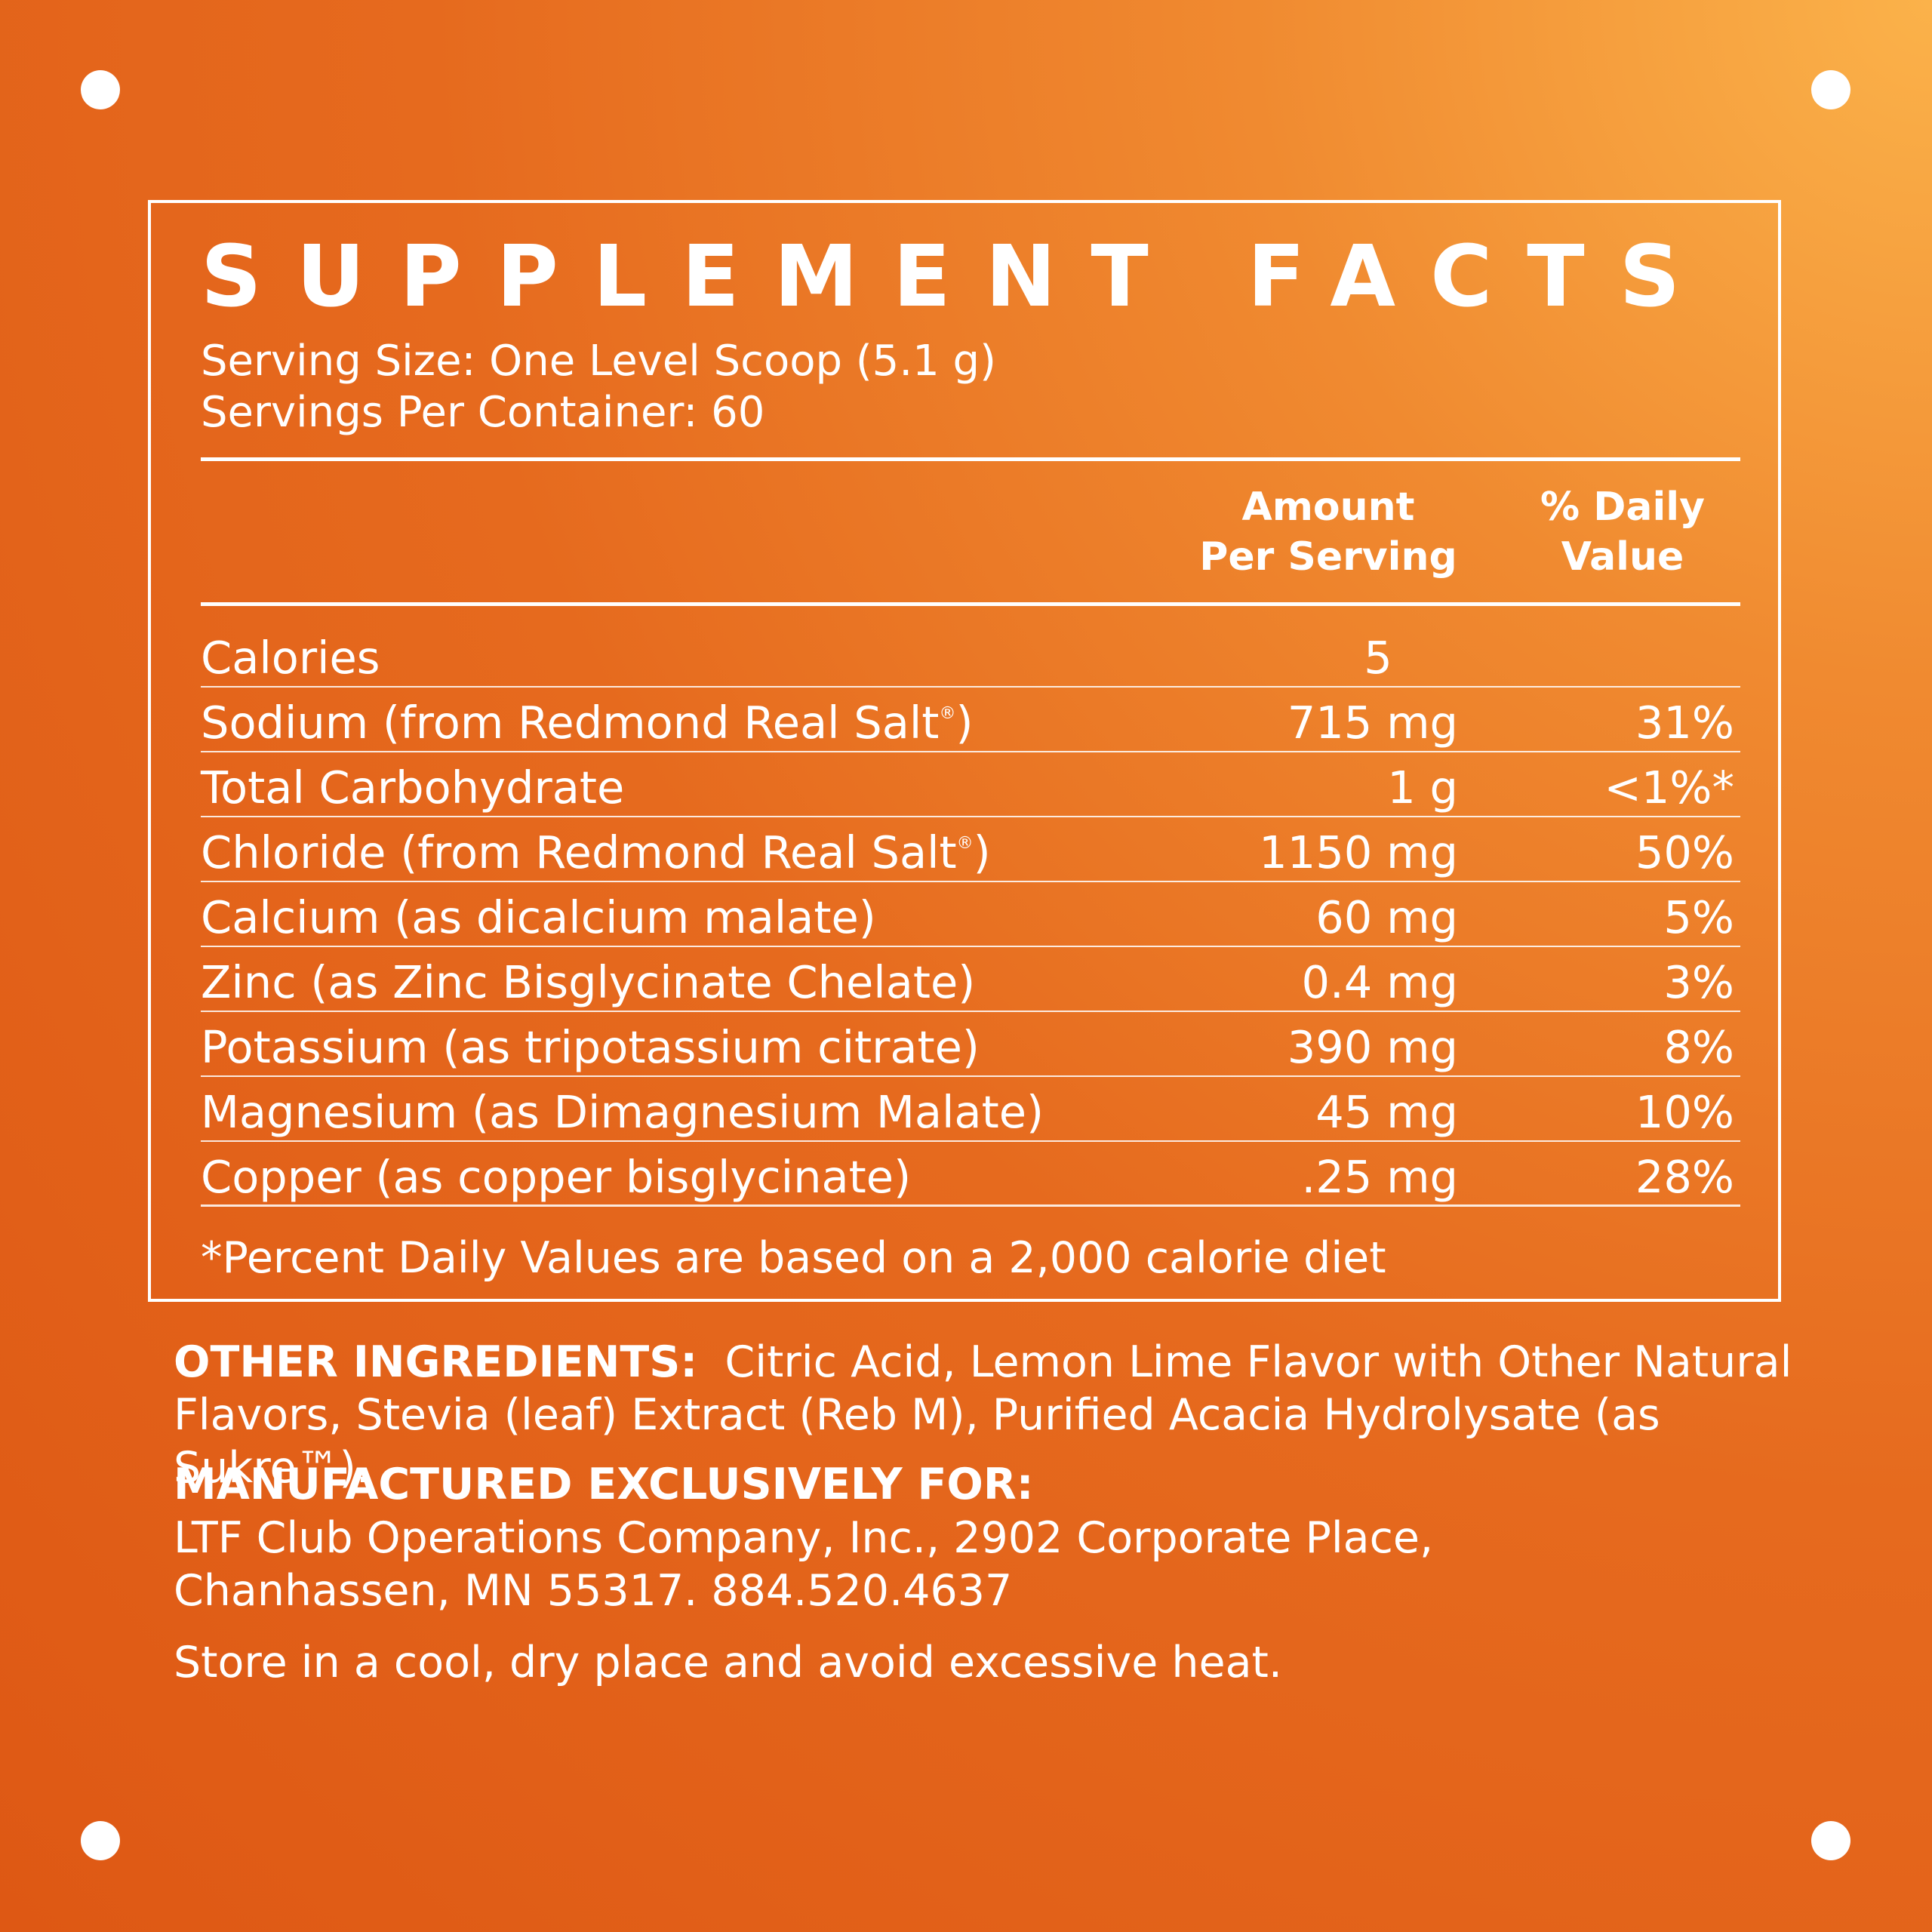  What do you see at coordinates (1422, 787) in the screenshot?
I see `nutrient-amount: 1 g` at bounding box center [1422, 787].